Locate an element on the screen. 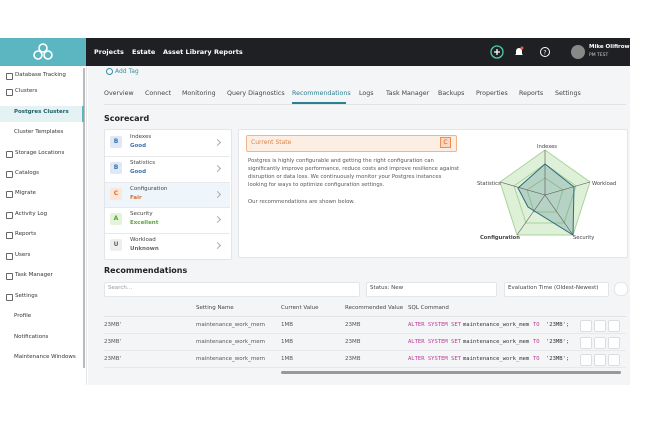 This screenshot has width=650, height=433. radar-label: Statistics is located at coordinates (489, 184).